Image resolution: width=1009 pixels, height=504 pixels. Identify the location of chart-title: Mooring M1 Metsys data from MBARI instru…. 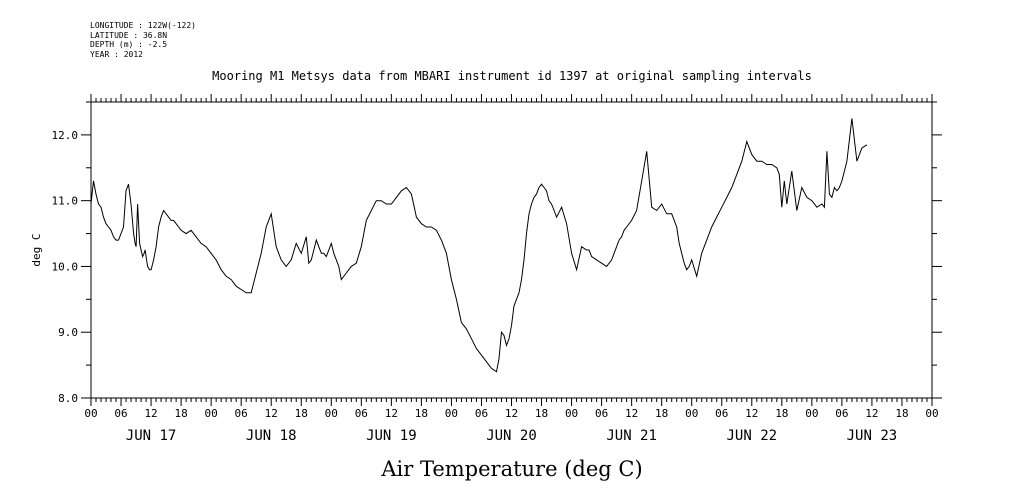
(512, 76).